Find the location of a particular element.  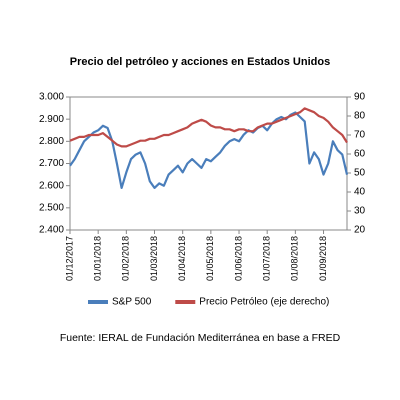

x-tick-label: 01/03/2018 is located at coordinates (154, 258).